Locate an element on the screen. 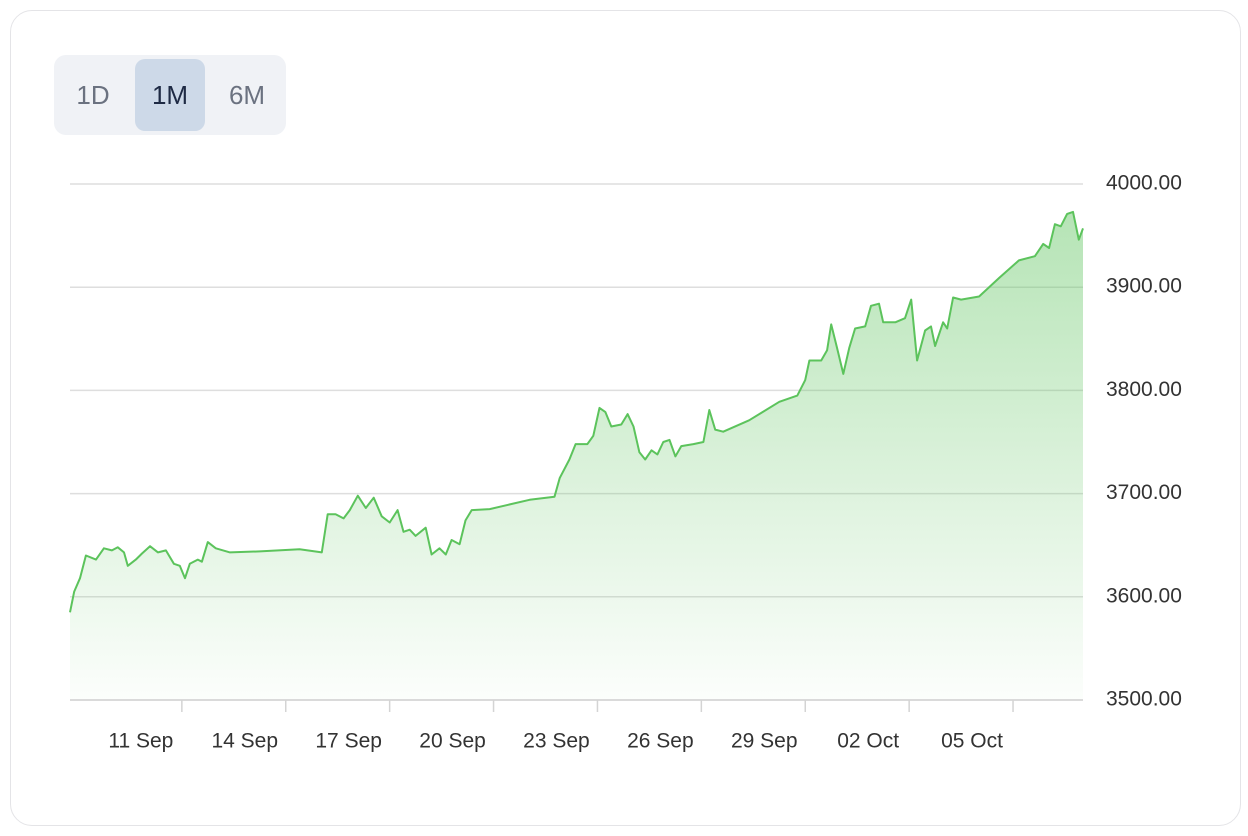 The height and width of the screenshot is (836, 1248). range-button: 6M is located at coordinates (247, 95).